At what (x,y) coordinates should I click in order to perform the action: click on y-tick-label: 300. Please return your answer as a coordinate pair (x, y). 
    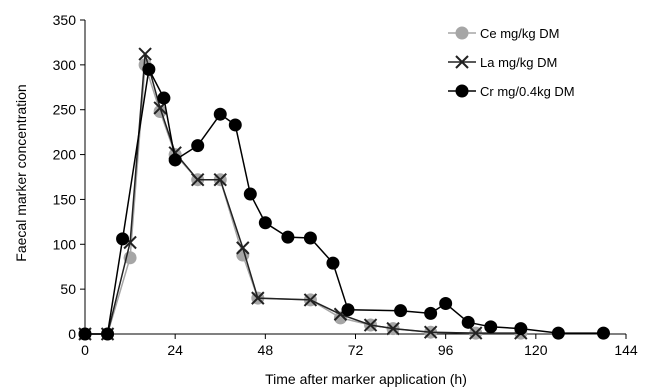
    Looking at the image, I should click on (65, 65).